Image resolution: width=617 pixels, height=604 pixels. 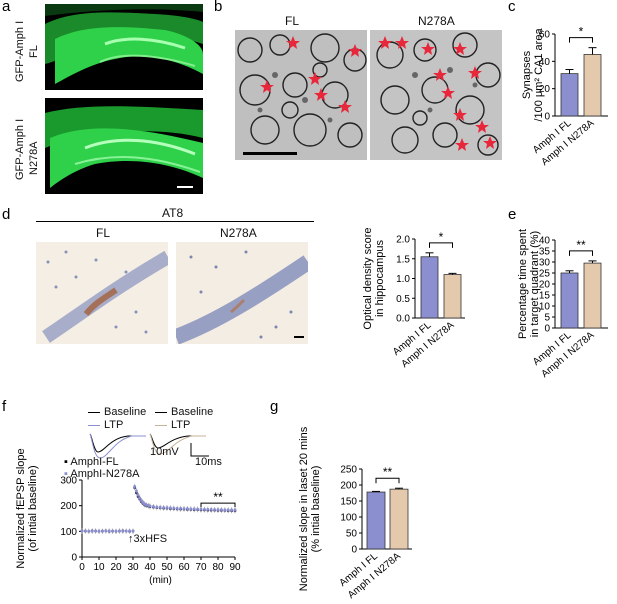 I want to click on e-sig-bracket, so click(x=581, y=253).